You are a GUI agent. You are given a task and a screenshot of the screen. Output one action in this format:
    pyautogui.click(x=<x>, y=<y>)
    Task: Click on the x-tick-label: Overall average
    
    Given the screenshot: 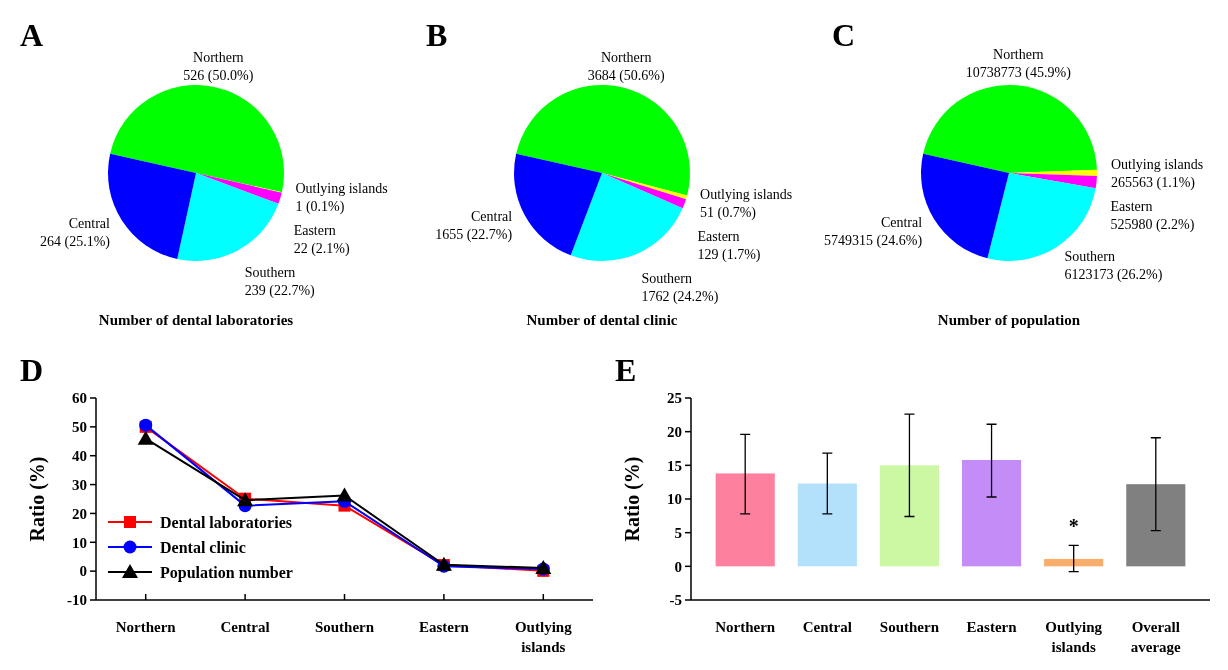 What is the action you would take?
    pyautogui.click(x=1156, y=637)
    